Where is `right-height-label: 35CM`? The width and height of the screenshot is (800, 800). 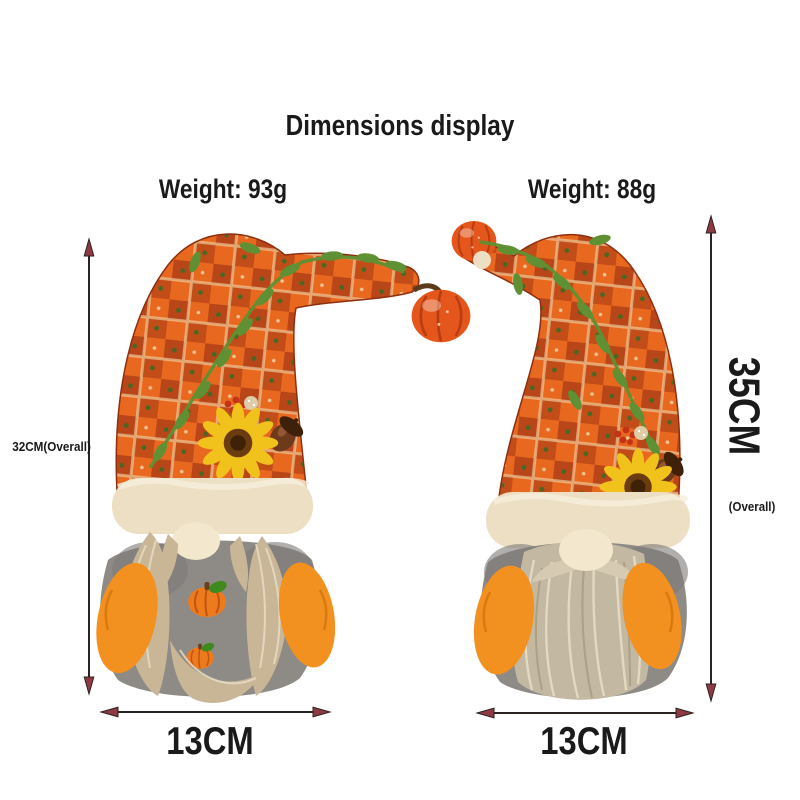
right-height-label: 35CM is located at coordinates (744, 406).